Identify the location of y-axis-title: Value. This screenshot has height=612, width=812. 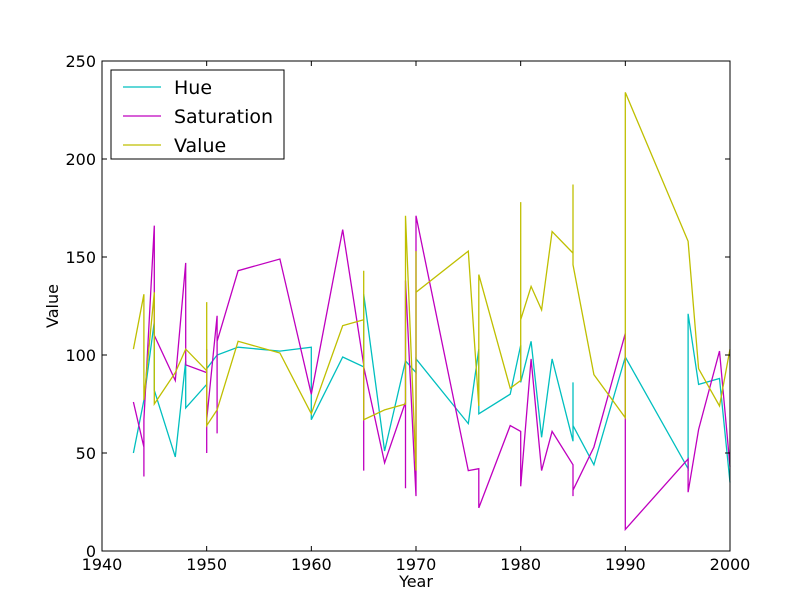
(52, 306).